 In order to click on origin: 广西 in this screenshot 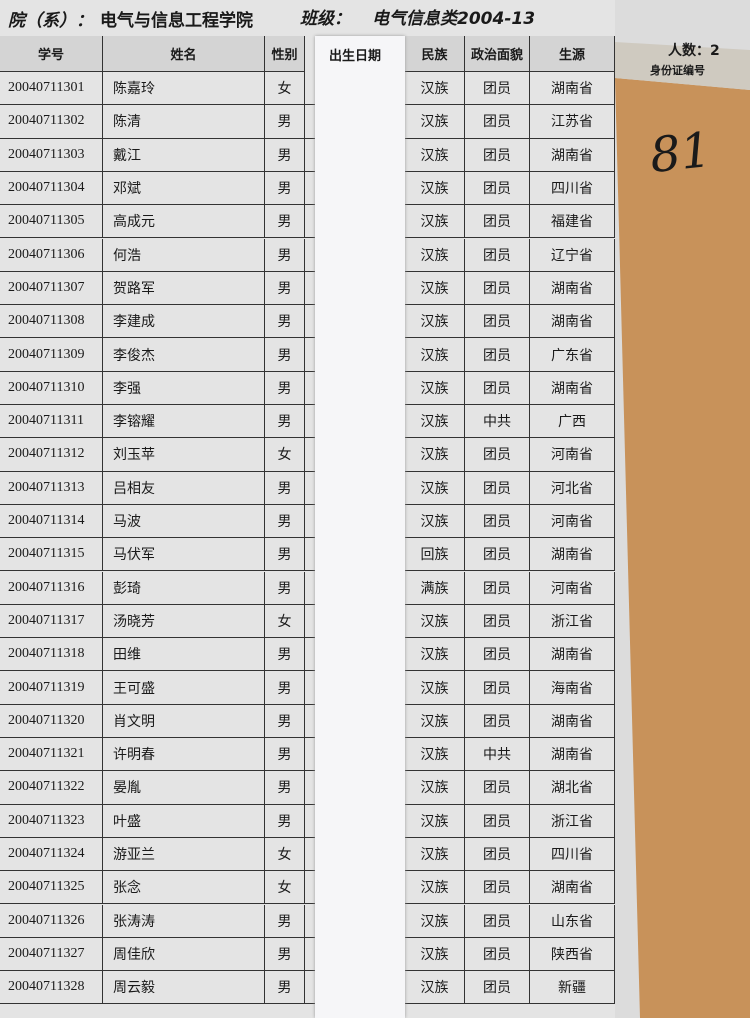, I will do `click(572, 422)`.